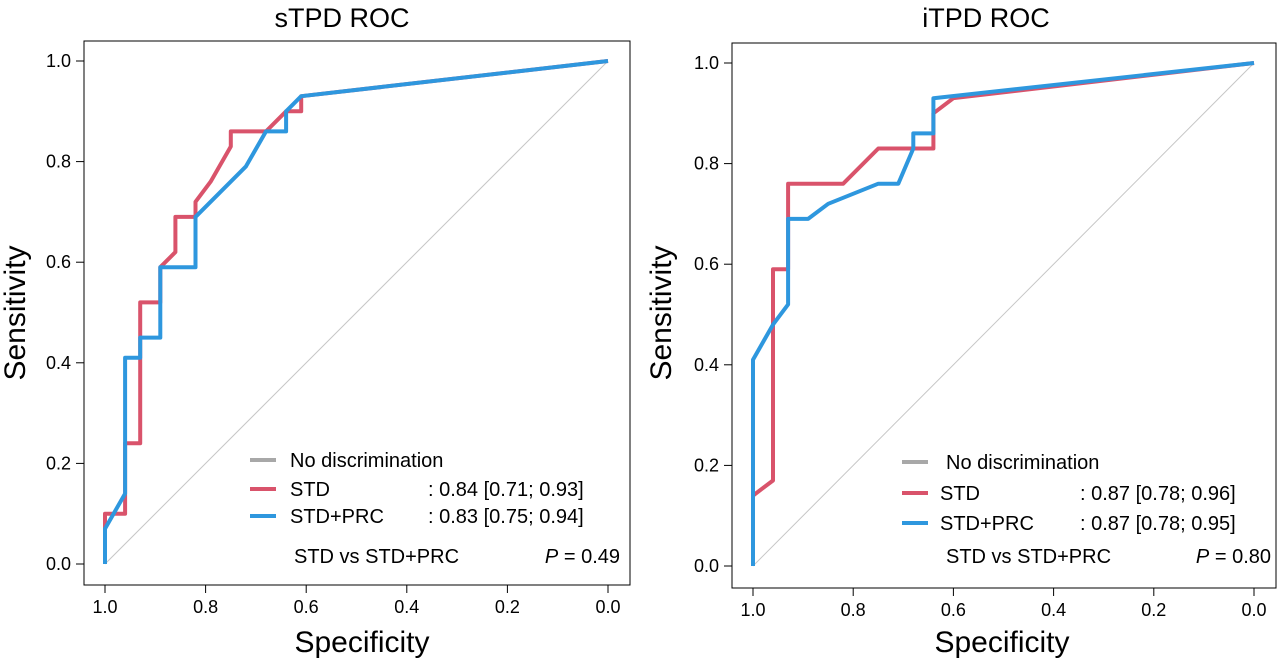 Image resolution: width=1280 pixels, height=668 pixels. What do you see at coordinates (506, 490) in the screenshot?
I see `legend-auc-std: : 0.84 [0.71; 0.93]` at bounding box center [506, 490].